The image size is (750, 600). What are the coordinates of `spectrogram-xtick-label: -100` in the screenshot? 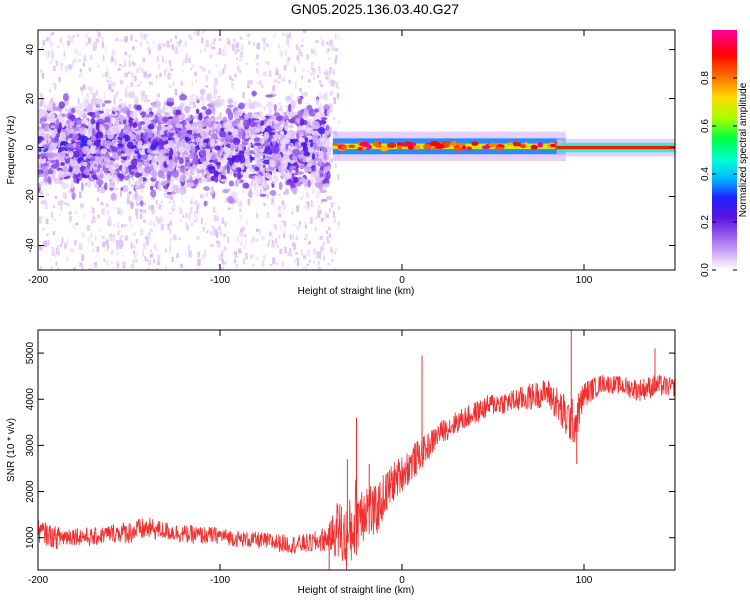 It's located at (220, 280).